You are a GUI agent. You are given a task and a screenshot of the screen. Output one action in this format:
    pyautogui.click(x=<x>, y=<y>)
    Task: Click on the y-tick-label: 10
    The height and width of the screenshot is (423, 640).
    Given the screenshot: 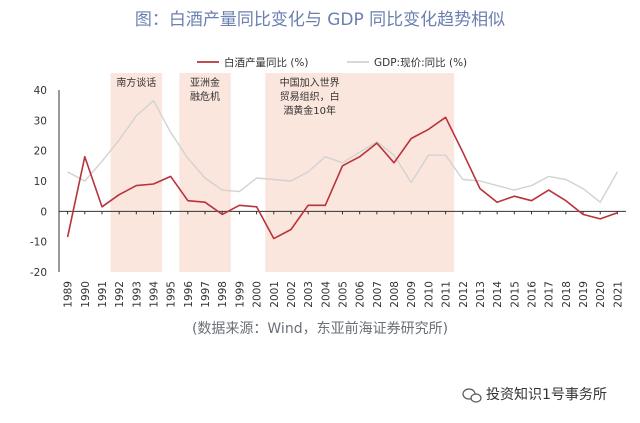 What is the action you would take?
    pyautogui.click(x=40, y=182)
    